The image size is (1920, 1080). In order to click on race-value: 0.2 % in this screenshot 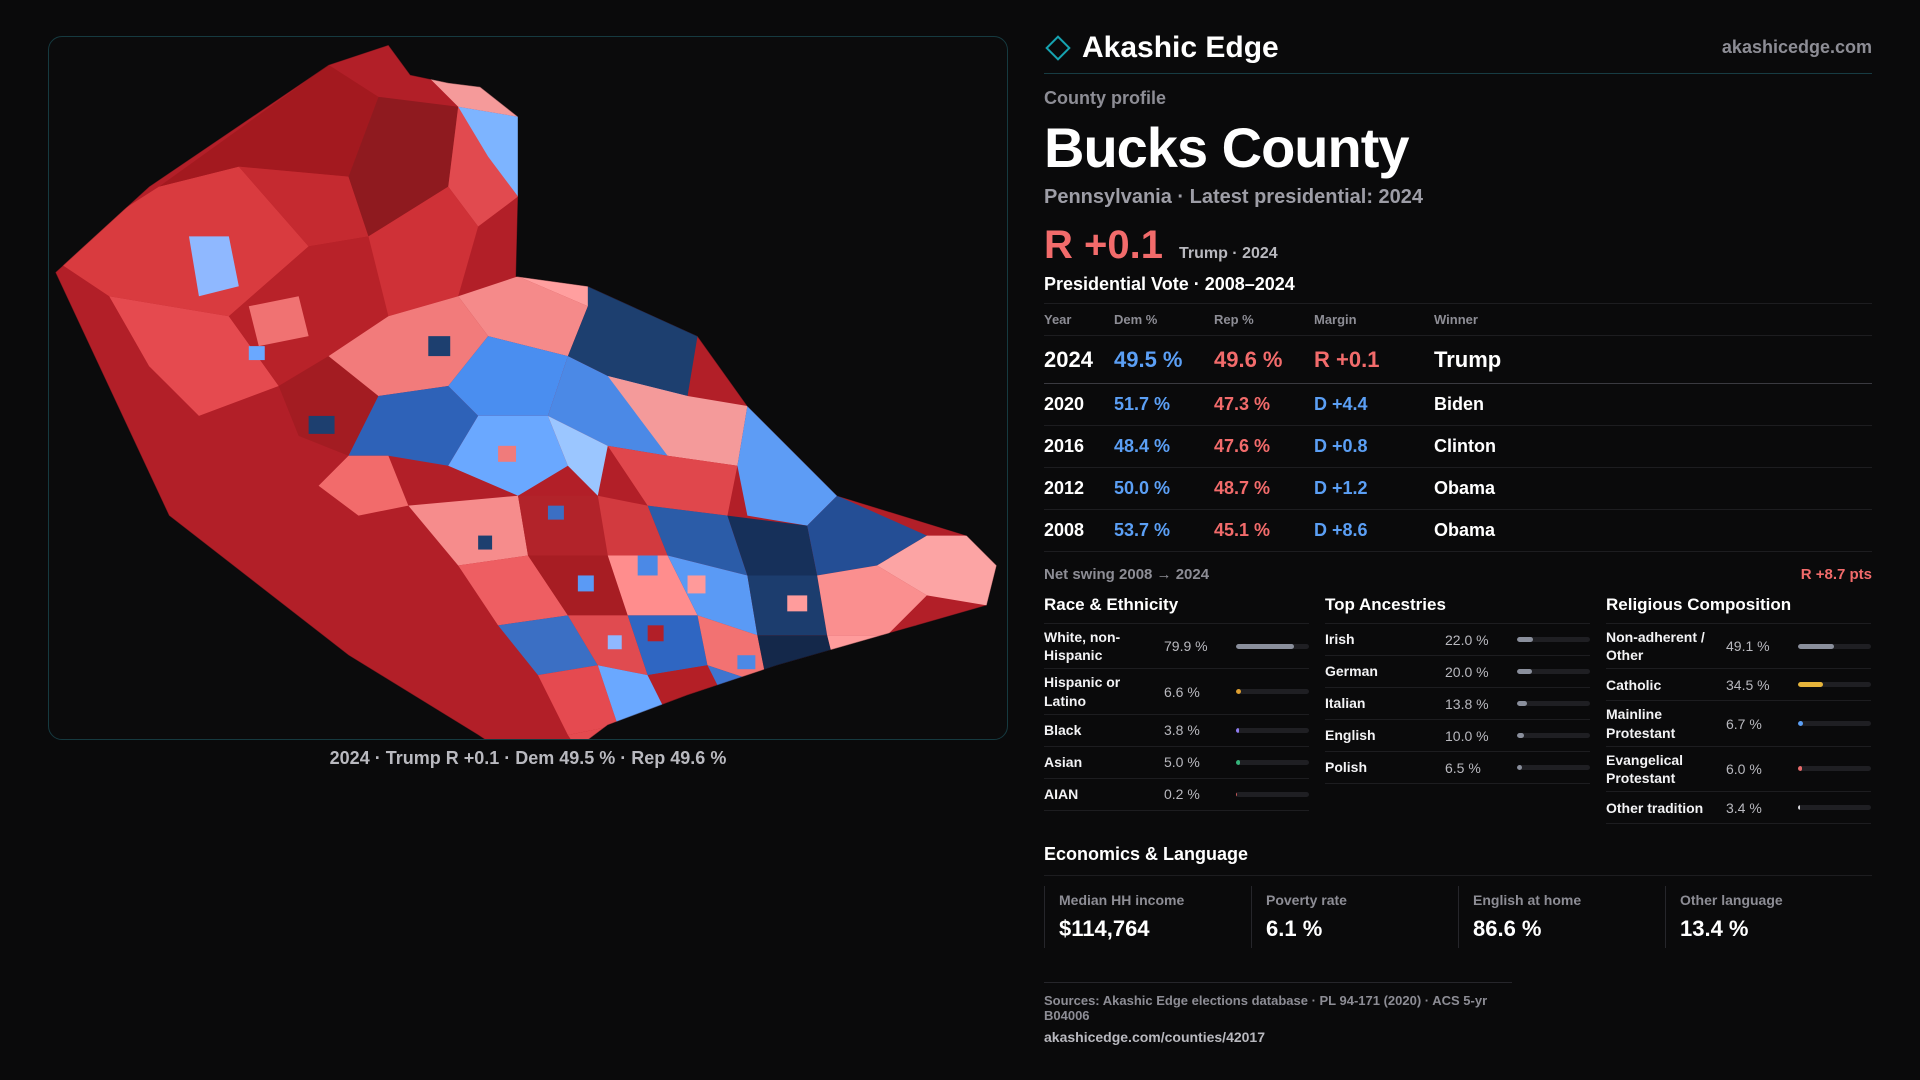, I will do `click(1182, 794)`.